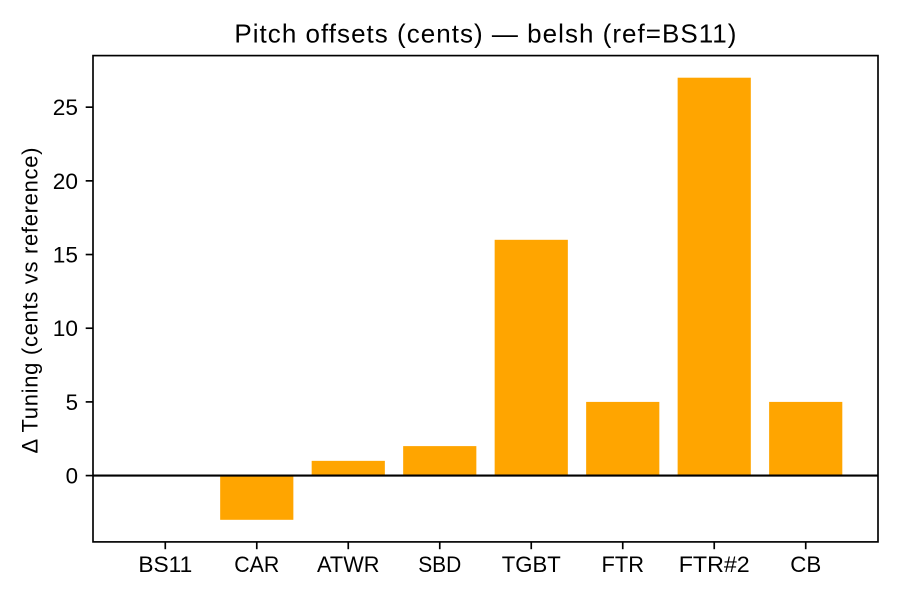 This screenshot has height=600, width=900. What do you see at coordinates (72, 475) in the screenshot?
I see `svg-text: 0` at bounding box center [72, 475].